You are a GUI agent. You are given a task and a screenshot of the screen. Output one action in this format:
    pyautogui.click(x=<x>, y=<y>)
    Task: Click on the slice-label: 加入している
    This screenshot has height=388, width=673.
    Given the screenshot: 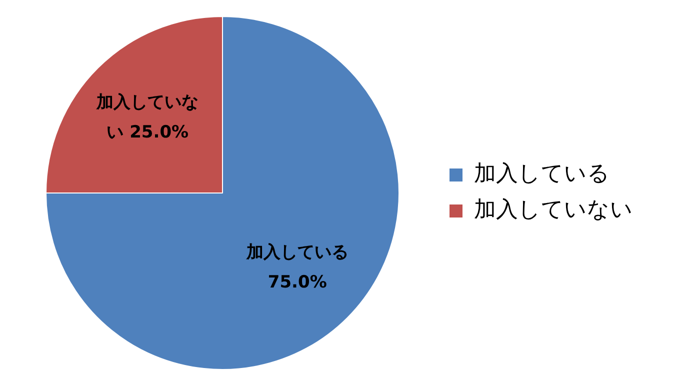 What is the action you would take?
    pyautogui.click(x=296, y=252)
    